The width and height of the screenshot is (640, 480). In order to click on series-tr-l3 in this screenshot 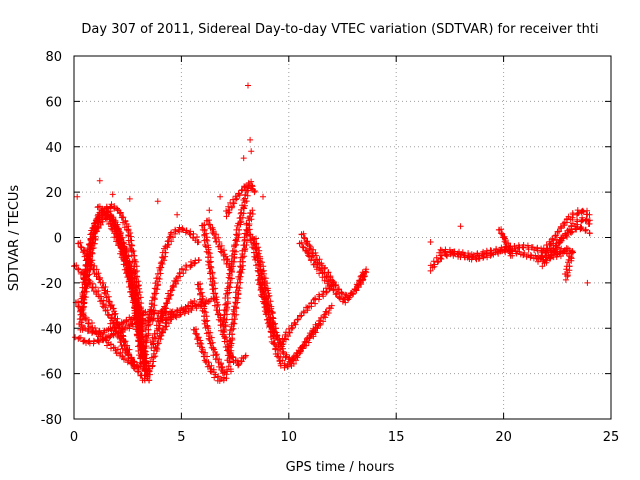, I will do `click(570, 237)`.